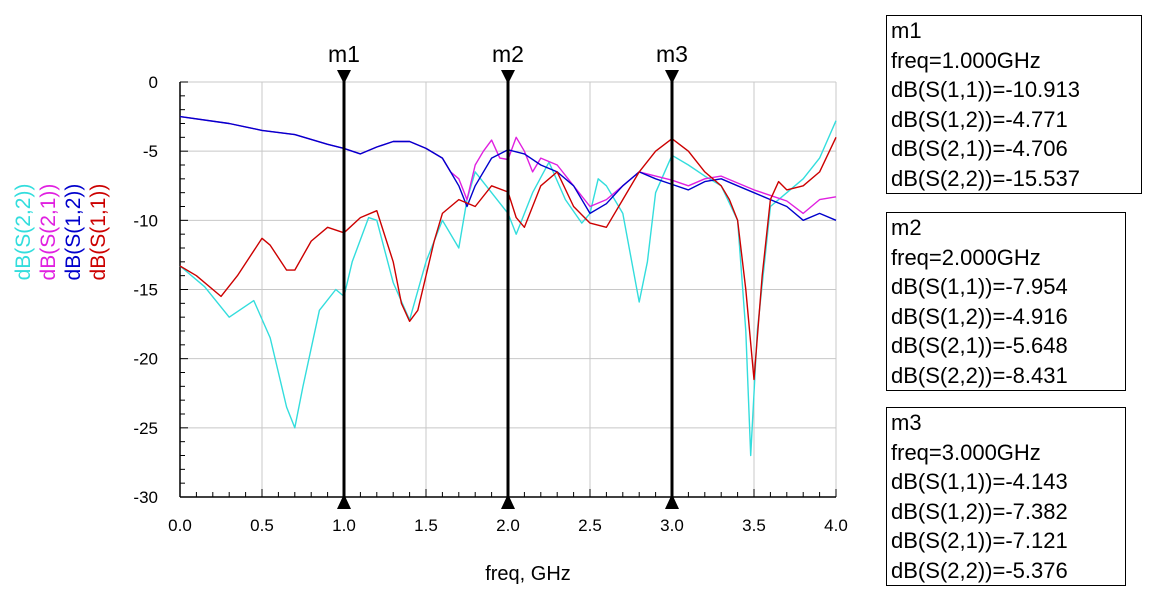 Image resolution: width=1154 pixels, height=598 pixels. What do you see at coordinates (48, 232) in the screenshot?
I see `legend-entry: dB(S(2,1))` at bounding box center [48, 232].